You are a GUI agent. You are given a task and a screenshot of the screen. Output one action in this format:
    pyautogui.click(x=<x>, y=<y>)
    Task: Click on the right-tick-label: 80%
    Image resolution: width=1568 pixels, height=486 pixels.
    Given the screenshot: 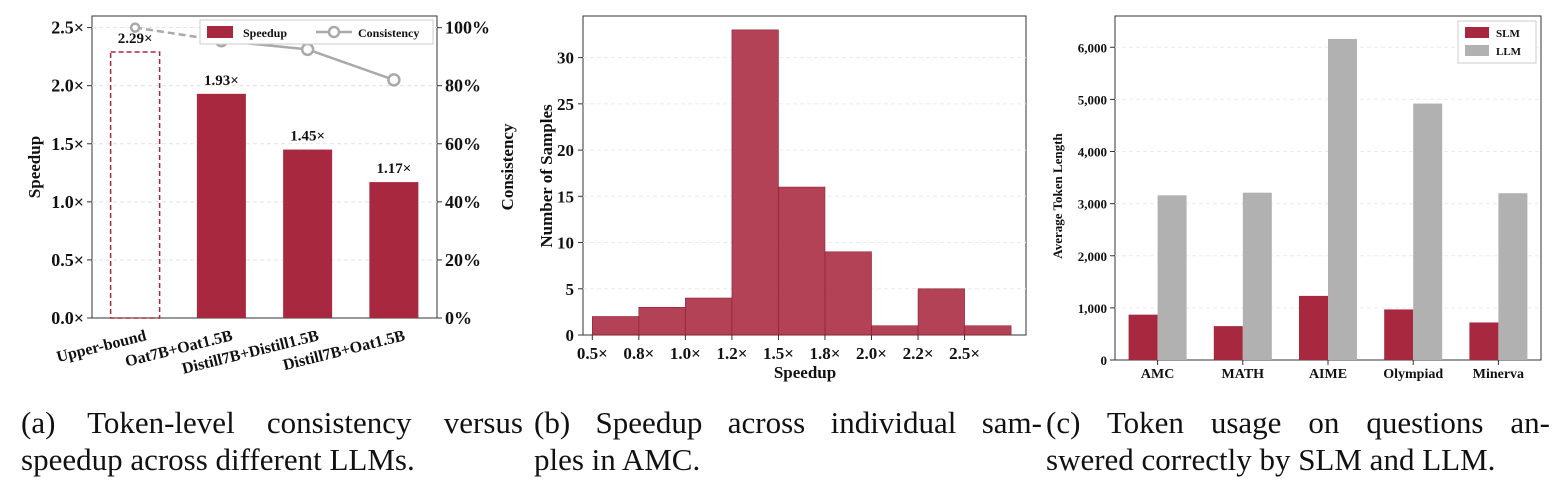 What is the action you would take?
    pyautogui.click(x=463, y=86)
    